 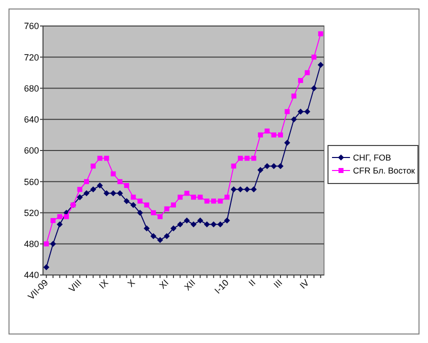 What do you see at coordinates (372, 157) in the screenshot?
I see `legend-label: СНГ, FOB` at bounding box center [372, 157].